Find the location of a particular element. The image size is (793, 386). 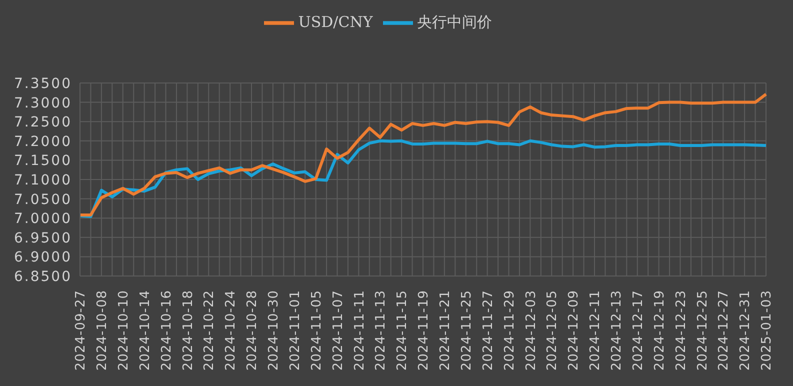

legend-label: 央行中间价 is located at coordinates (454, 21).